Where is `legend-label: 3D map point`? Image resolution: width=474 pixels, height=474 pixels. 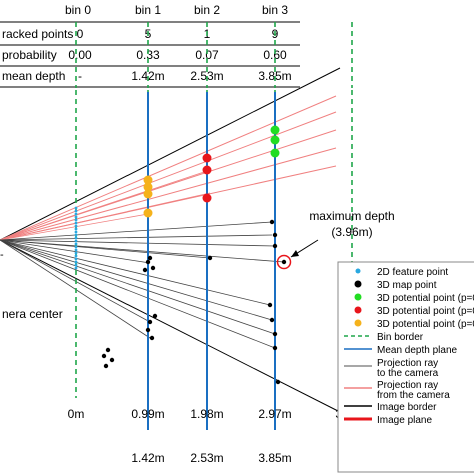
legend-label: 3D map point is located at coordinates (407, 285).